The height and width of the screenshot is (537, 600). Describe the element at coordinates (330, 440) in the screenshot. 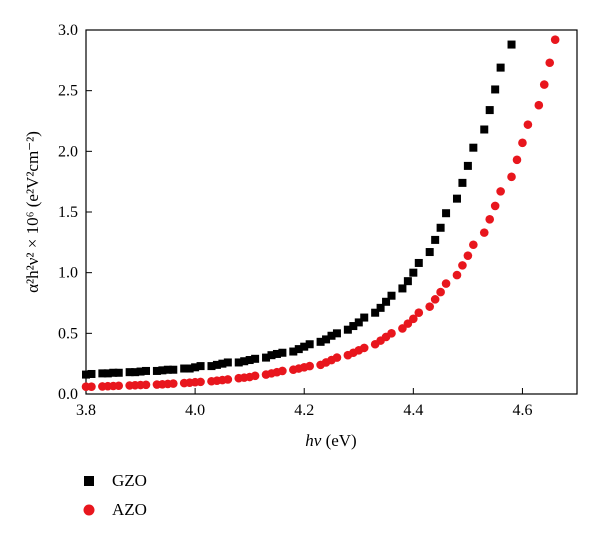

I see `x-axis-label: hν (eV)` at that location.